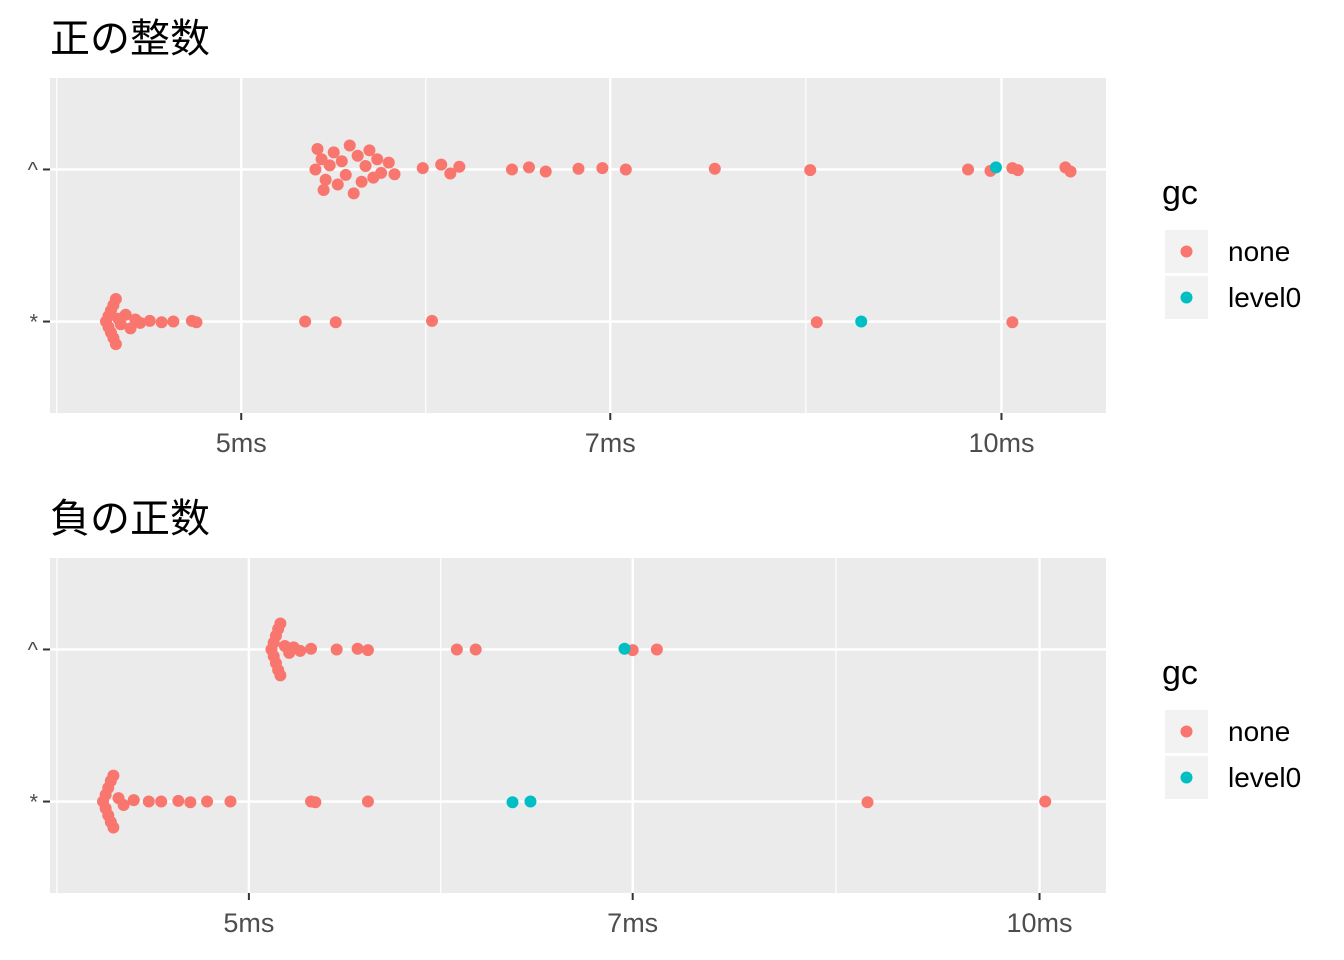 Image resolution: width=1344 pixels, height=960 pixels. I want to click on legend-title: gc, so click(1180, 193).